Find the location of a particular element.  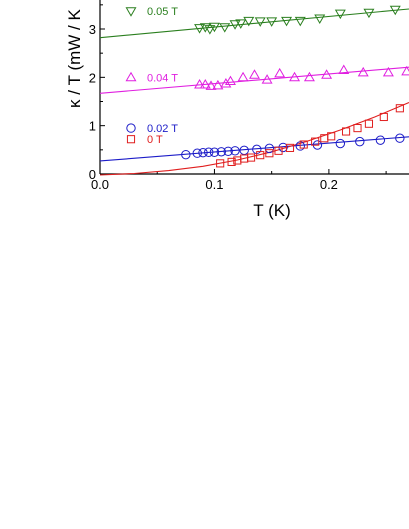

x-tick-label: 0.1 is located at coordinates (214, 184).